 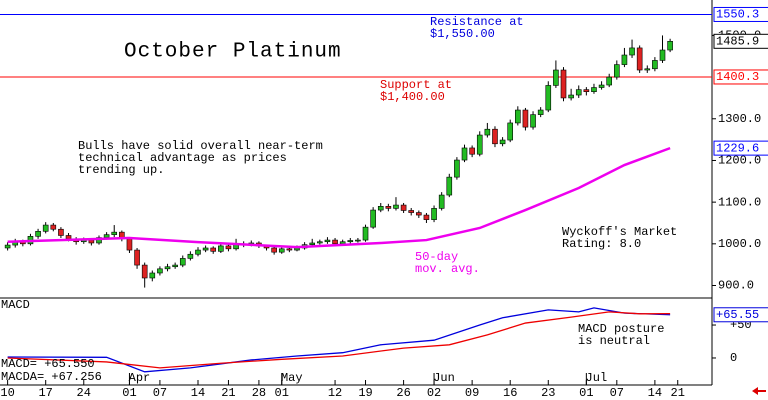 I want to click on annotation: mov. avg., so click(x=447, y=269).